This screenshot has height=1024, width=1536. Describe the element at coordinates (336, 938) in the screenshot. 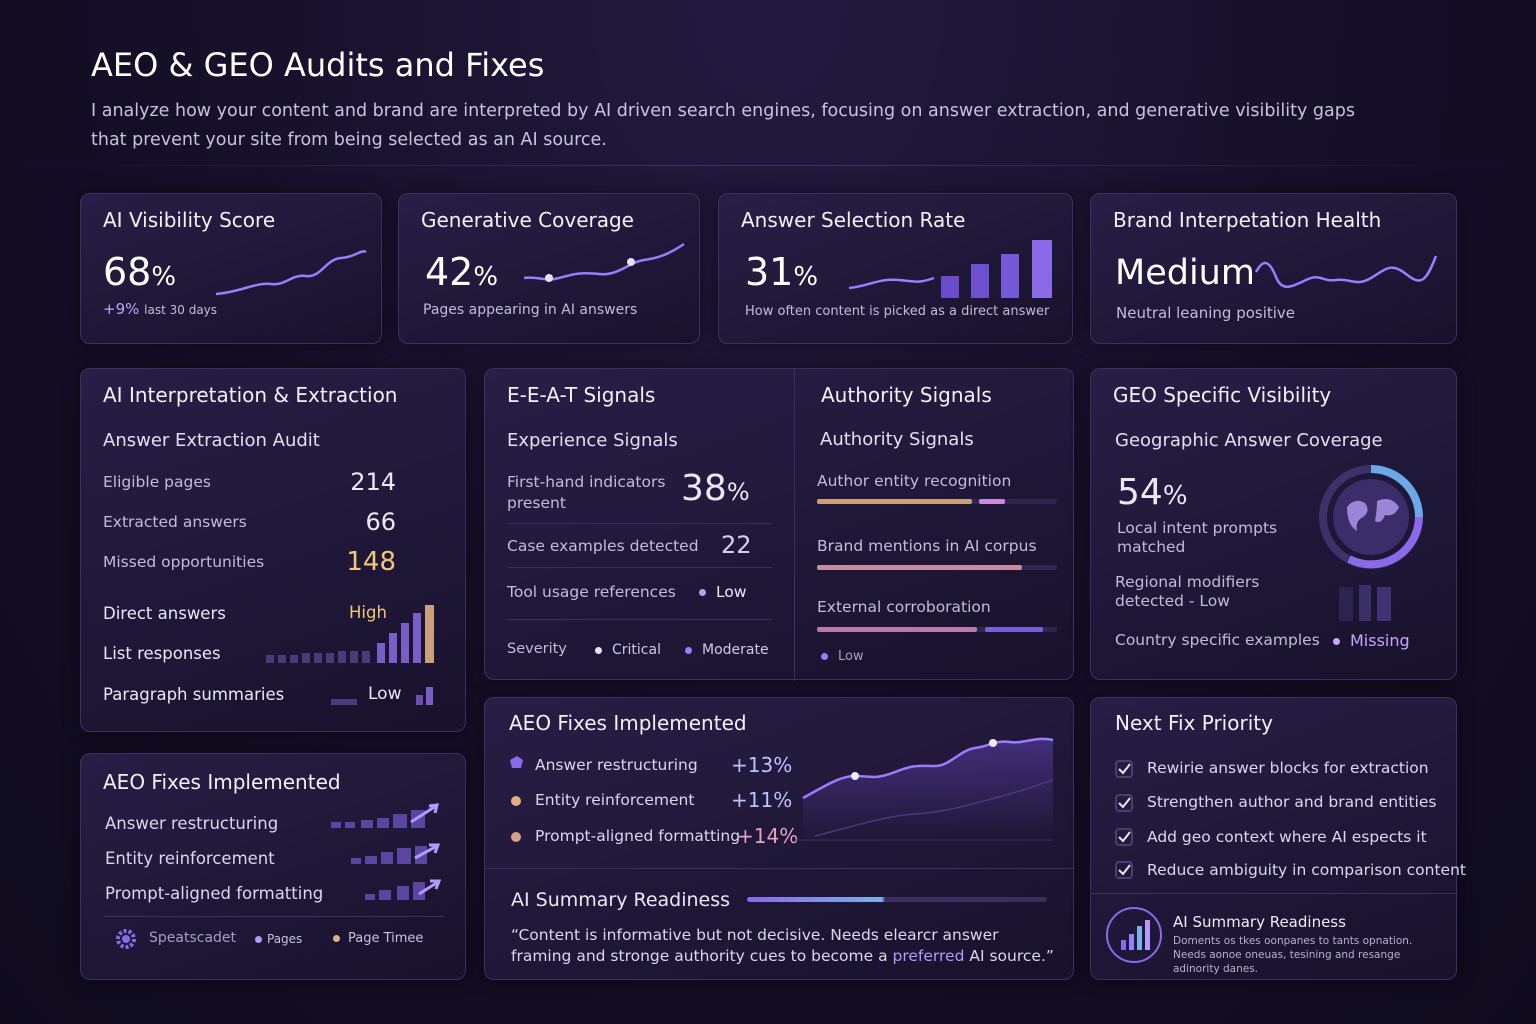

I see `legend-dot` at that location.